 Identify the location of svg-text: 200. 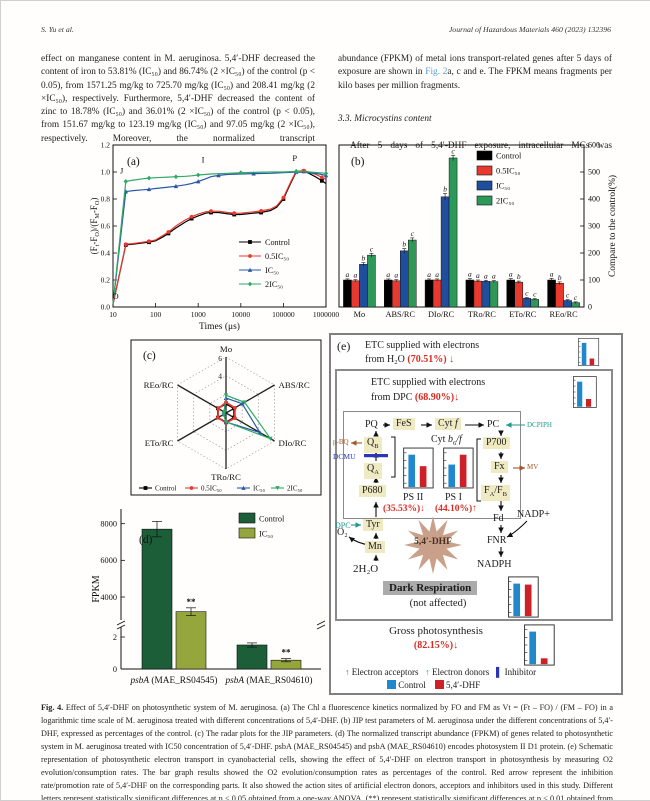
(594, 253).